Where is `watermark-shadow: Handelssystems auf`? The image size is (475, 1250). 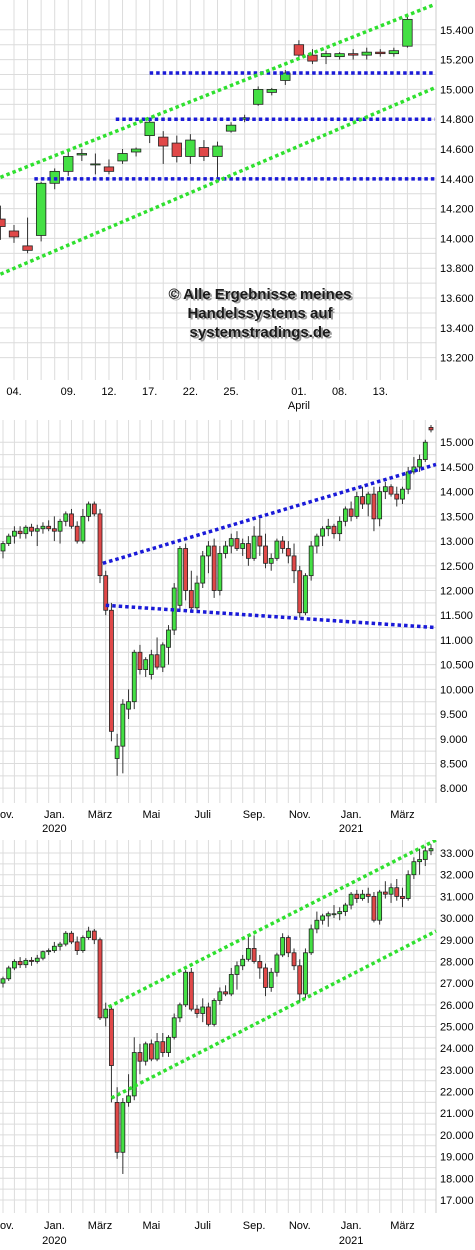 watermark-shadow: Handelssystems auf is located at coordinates (262, 315).